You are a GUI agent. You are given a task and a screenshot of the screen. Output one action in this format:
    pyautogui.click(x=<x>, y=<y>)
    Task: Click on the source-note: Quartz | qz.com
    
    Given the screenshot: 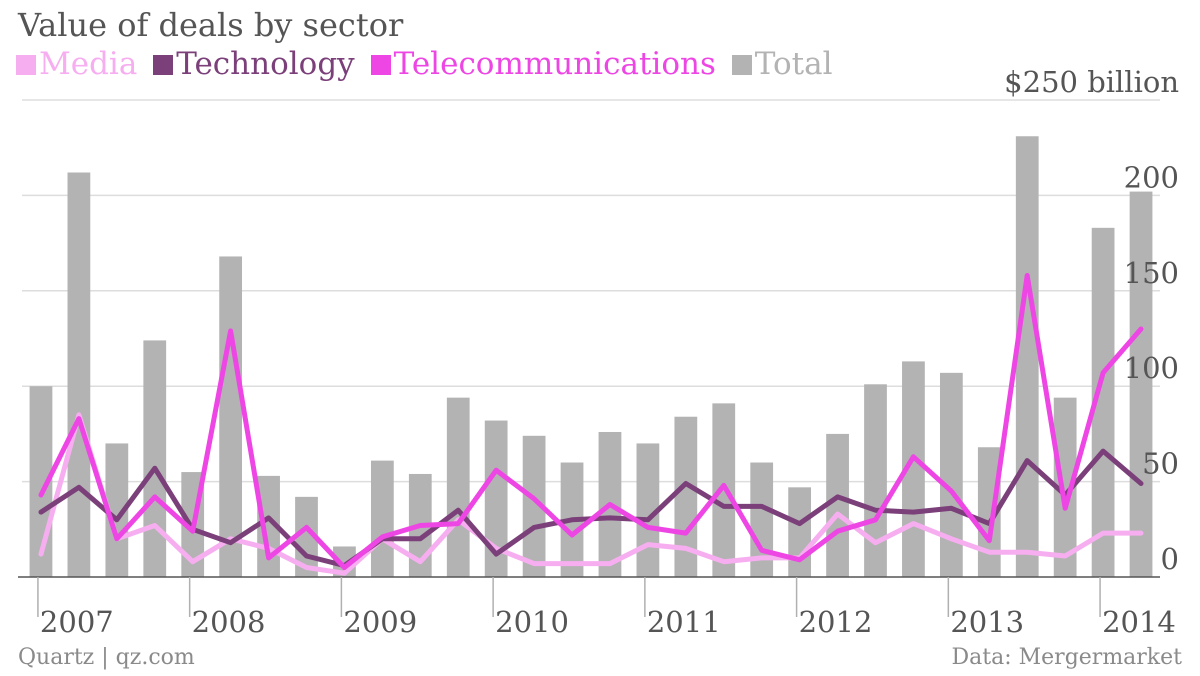 What is the action you would take?
    pyautogui.click(x=106, y=657)
    